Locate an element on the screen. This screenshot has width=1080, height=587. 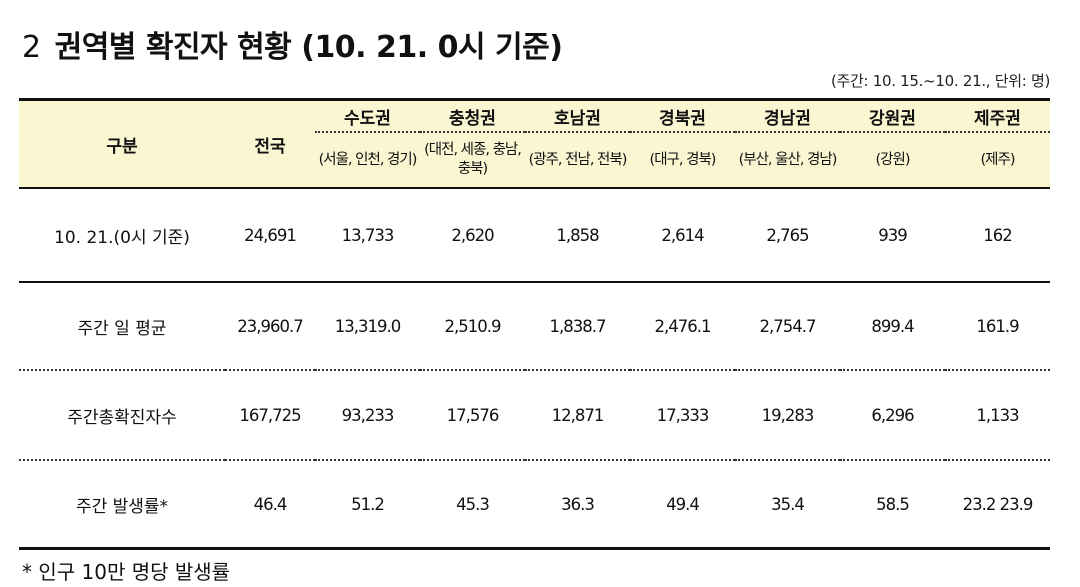
table-cell: 23,960.7 is located at coordinates (270, 326).